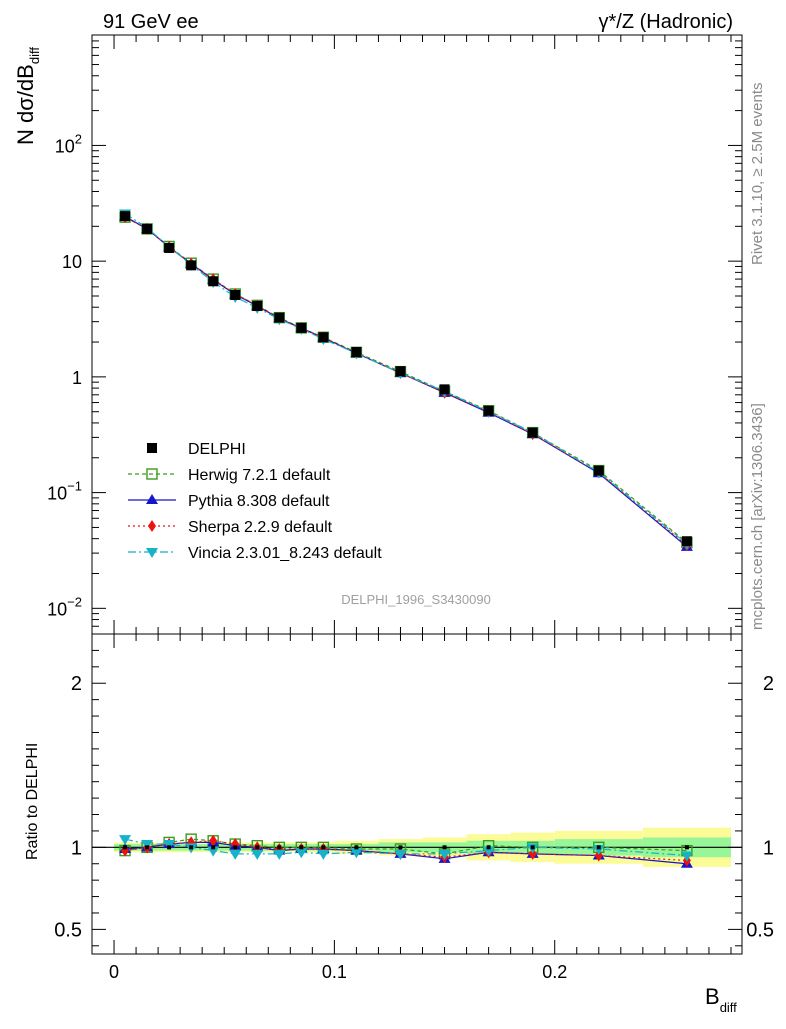 This screenshot has width=786, height=1029. I want to click on ratio-y-tick-label-right: 2, so click(768, 684).